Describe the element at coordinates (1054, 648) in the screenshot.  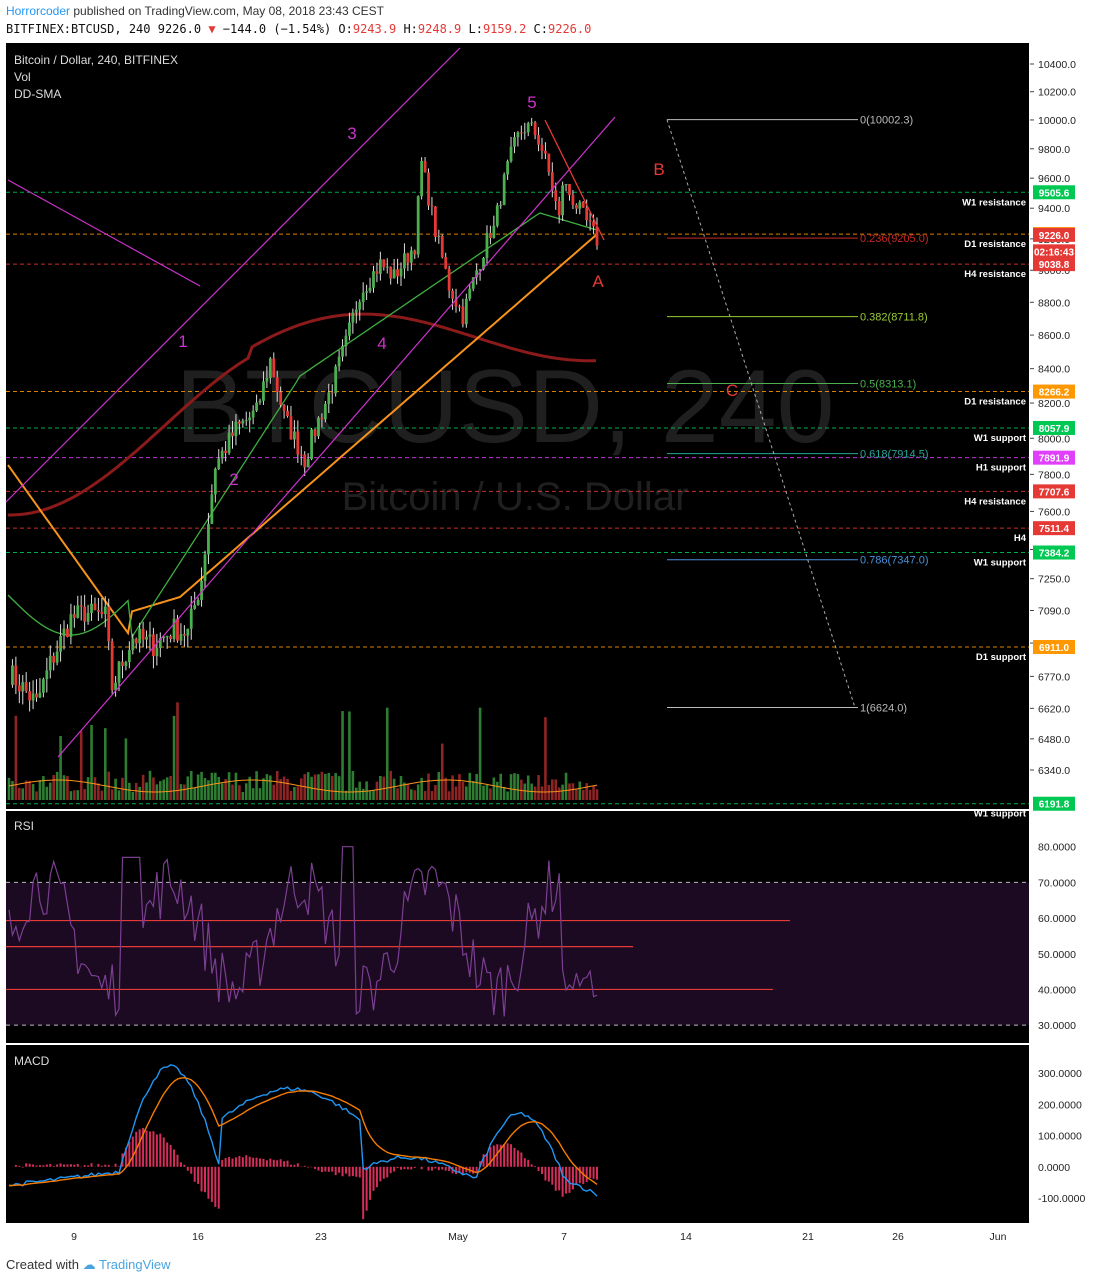
I see `price-label-text: 6911.0` at that location.